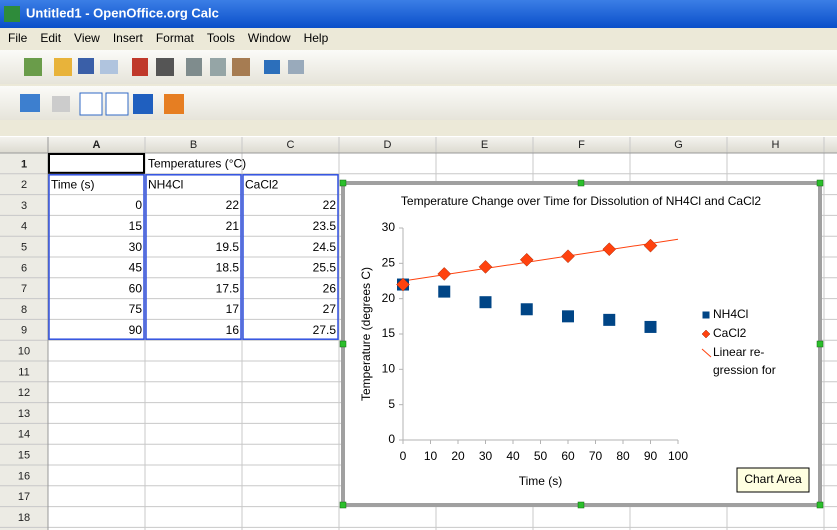 The width and height of the screenshot is (837, 530). What do you see at coordinates (233, 226) in the screenshot?
I see `cell-text: 21` at bounding box center [233, 226].